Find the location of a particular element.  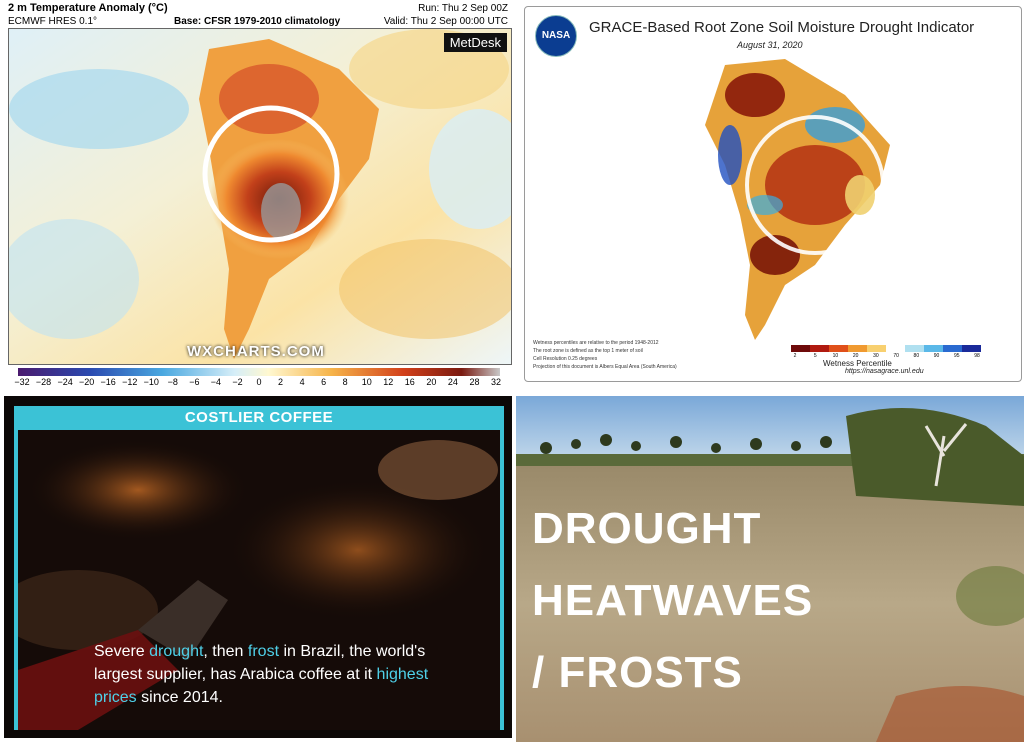

wetness-tick-label: 95 is located at coordinates (956, 356).